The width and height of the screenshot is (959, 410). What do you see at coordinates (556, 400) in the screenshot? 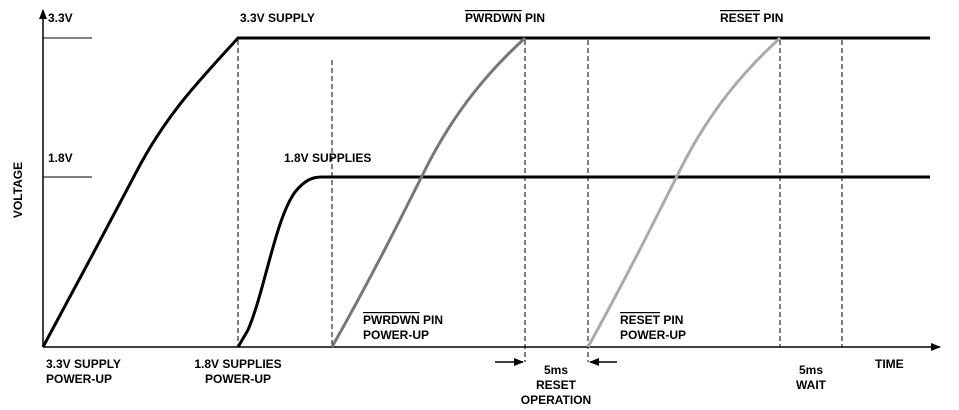
I see `interval-label: OPERATION` at bounding box center [556, 400].